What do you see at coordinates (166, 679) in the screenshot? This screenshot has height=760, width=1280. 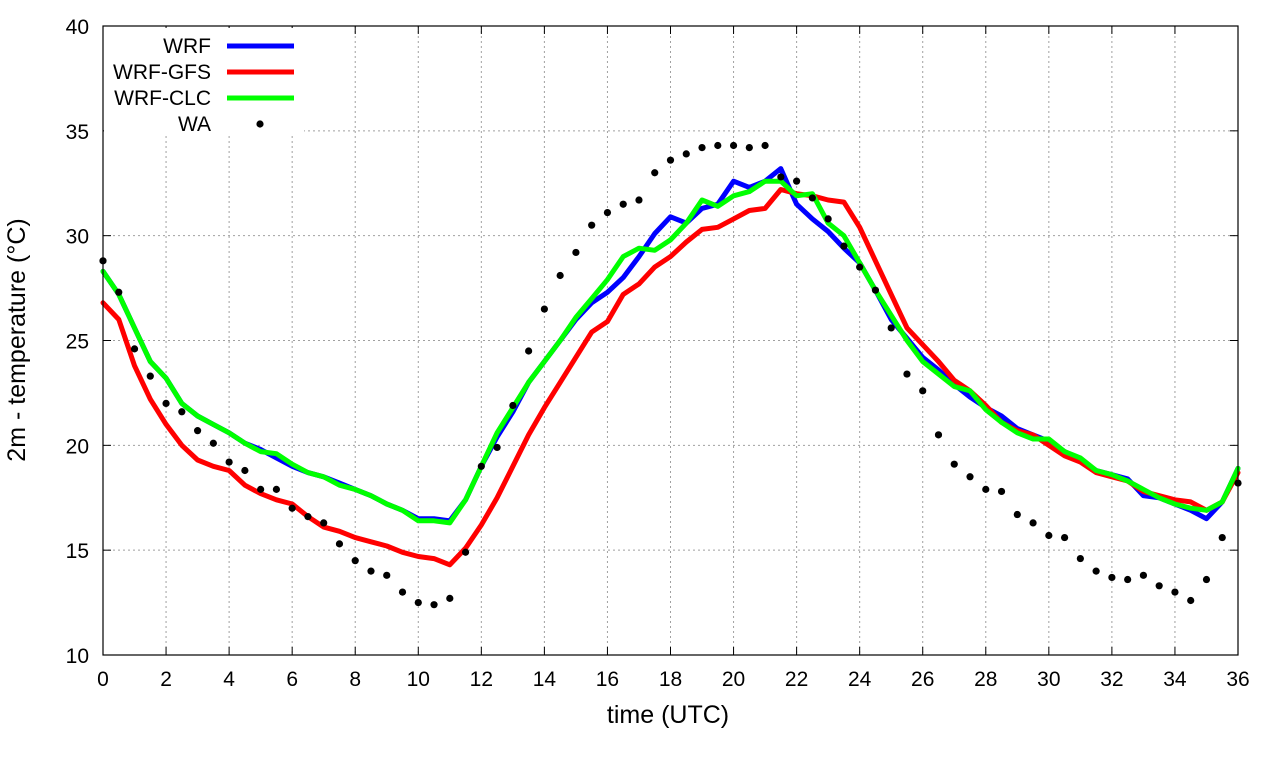 I see `x-tick-label: 2` at bounding box center [166, 679].